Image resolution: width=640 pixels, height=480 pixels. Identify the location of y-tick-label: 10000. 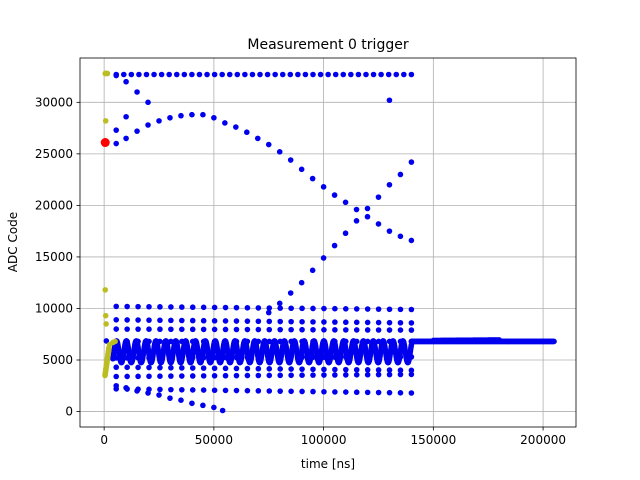
(54, 309).